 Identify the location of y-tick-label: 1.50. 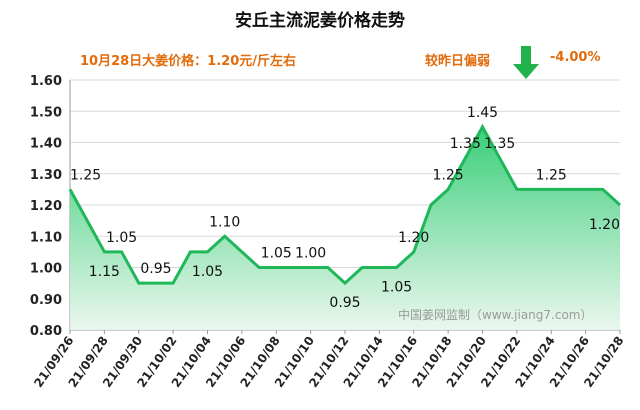
(46, 112).